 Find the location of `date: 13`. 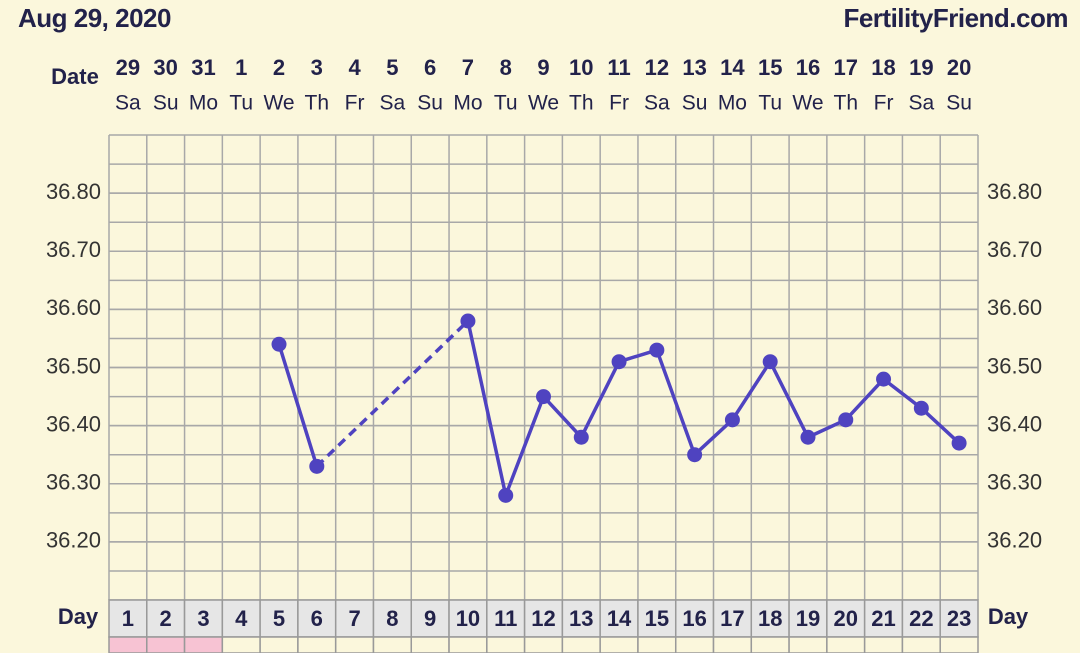

date: 13 is located at coordinates (694, 67).